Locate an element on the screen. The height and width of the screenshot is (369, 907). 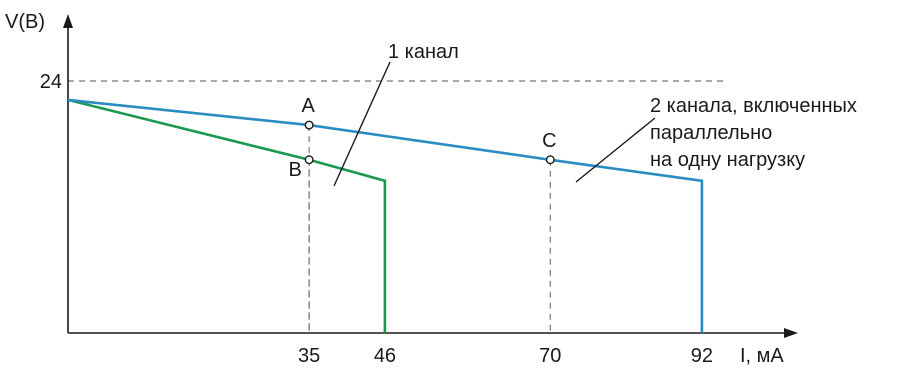
series-label-2-kanala-line-1: 2 канала, включенных is located at coordinates (753, 106).